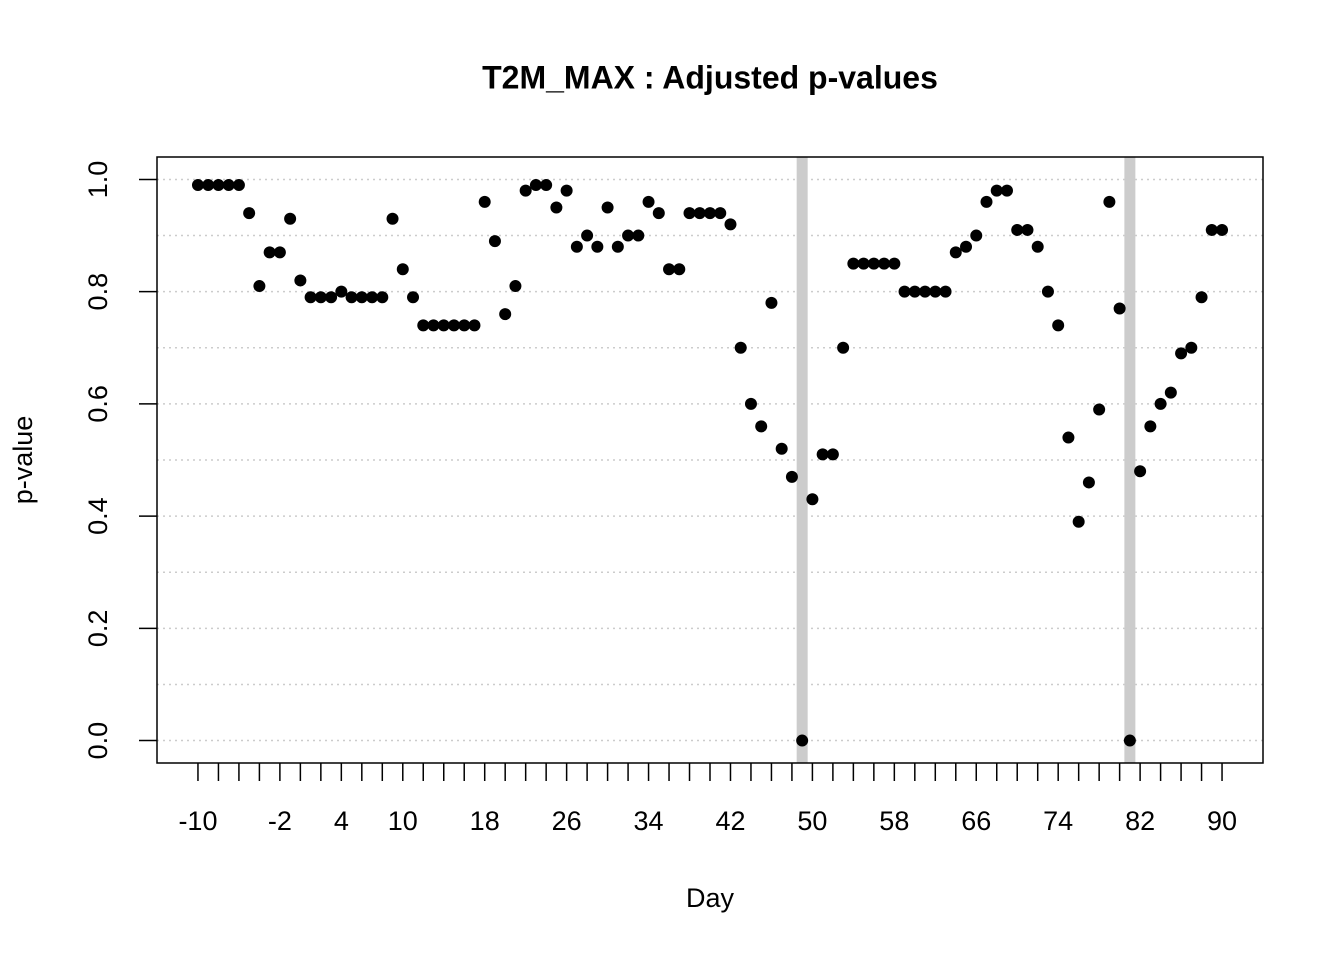  I want to click on x-axis-label: Day, so click(710, 898).